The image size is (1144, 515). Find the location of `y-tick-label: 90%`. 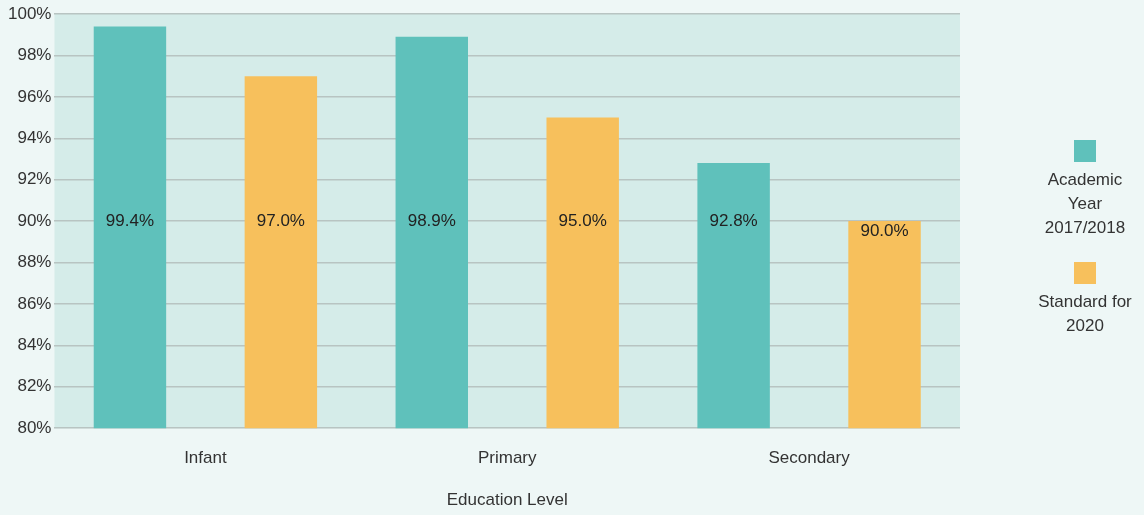

y-tick-label: 90% is located at coordinates (34, 220).